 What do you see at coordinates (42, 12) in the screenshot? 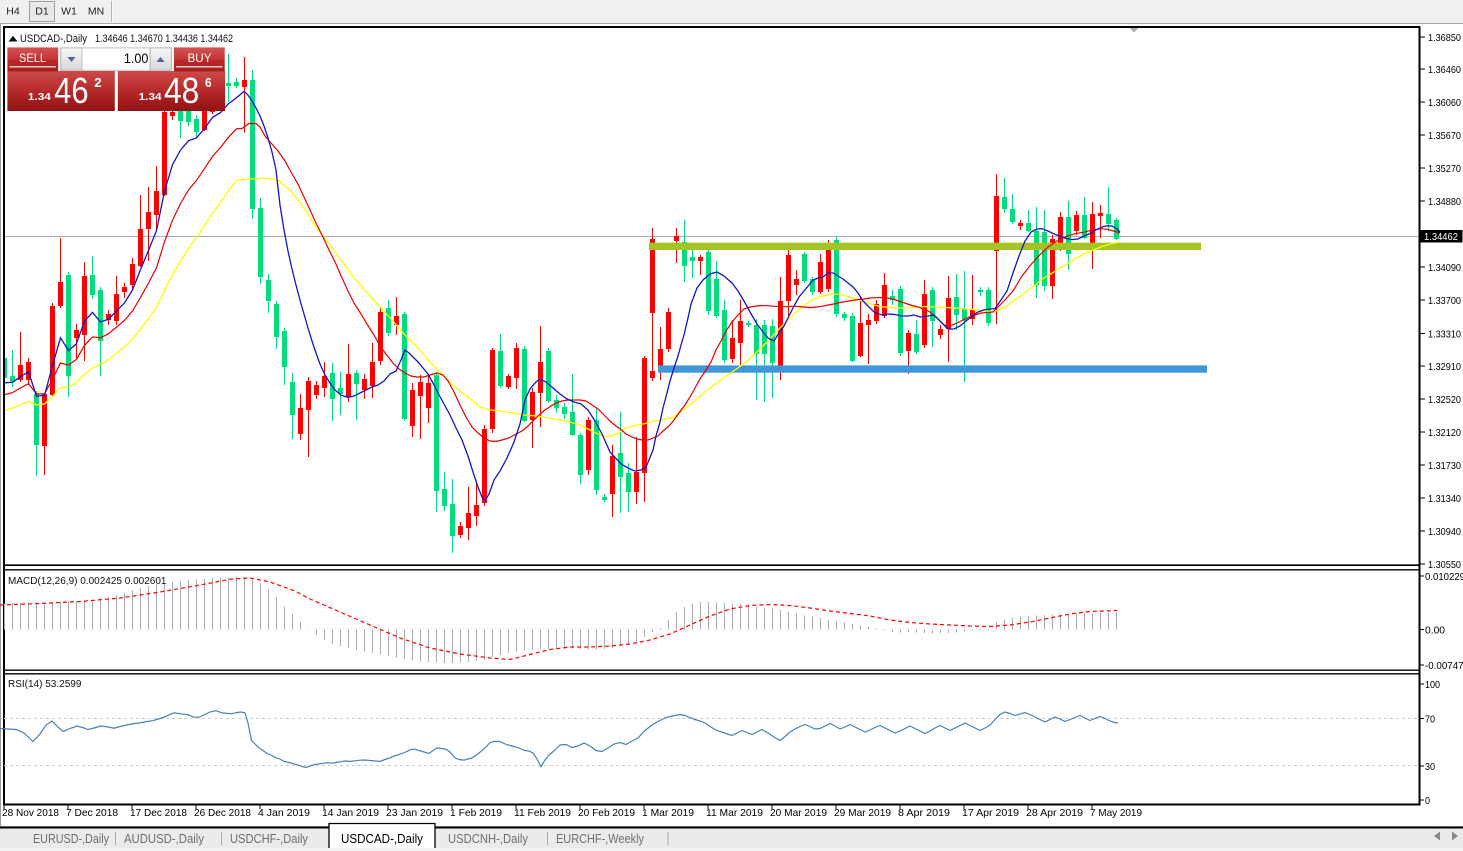
I see `svg-text: D1` at bounding box center [42, 12].